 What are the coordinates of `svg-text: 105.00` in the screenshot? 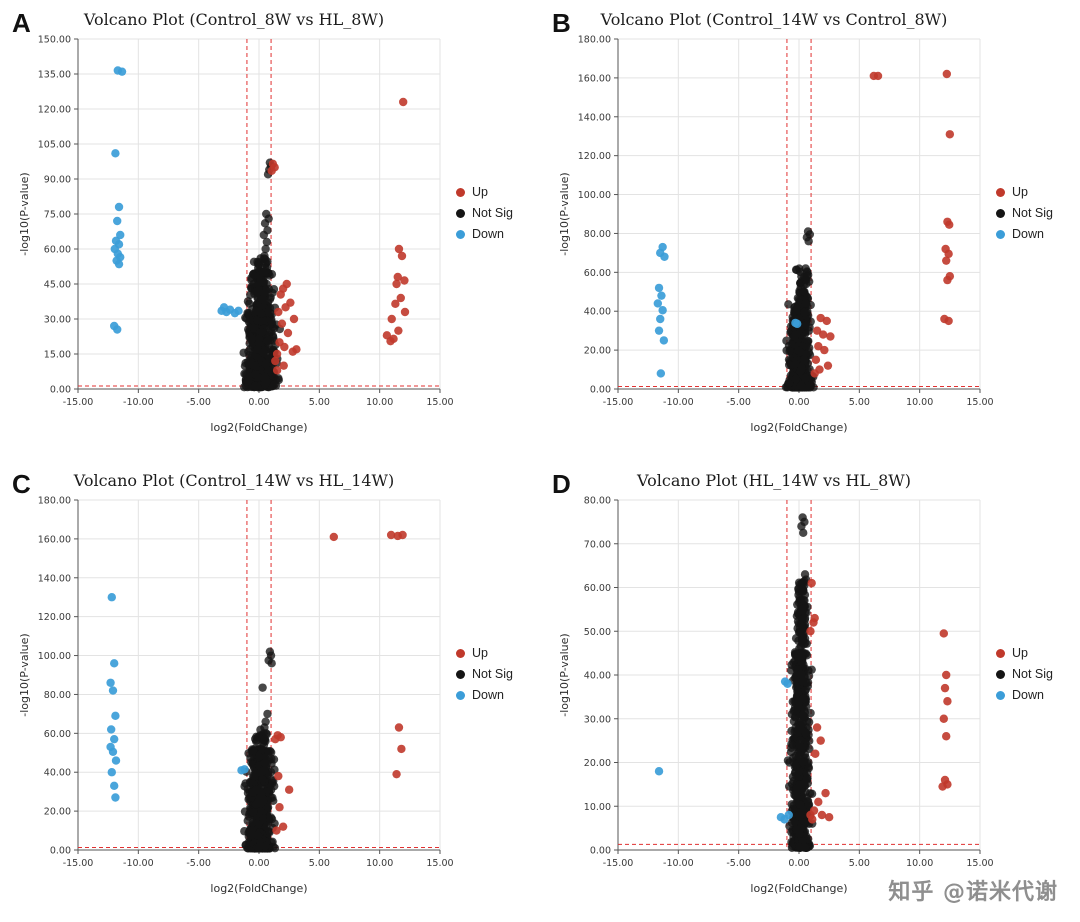 It's located at (54, 145).